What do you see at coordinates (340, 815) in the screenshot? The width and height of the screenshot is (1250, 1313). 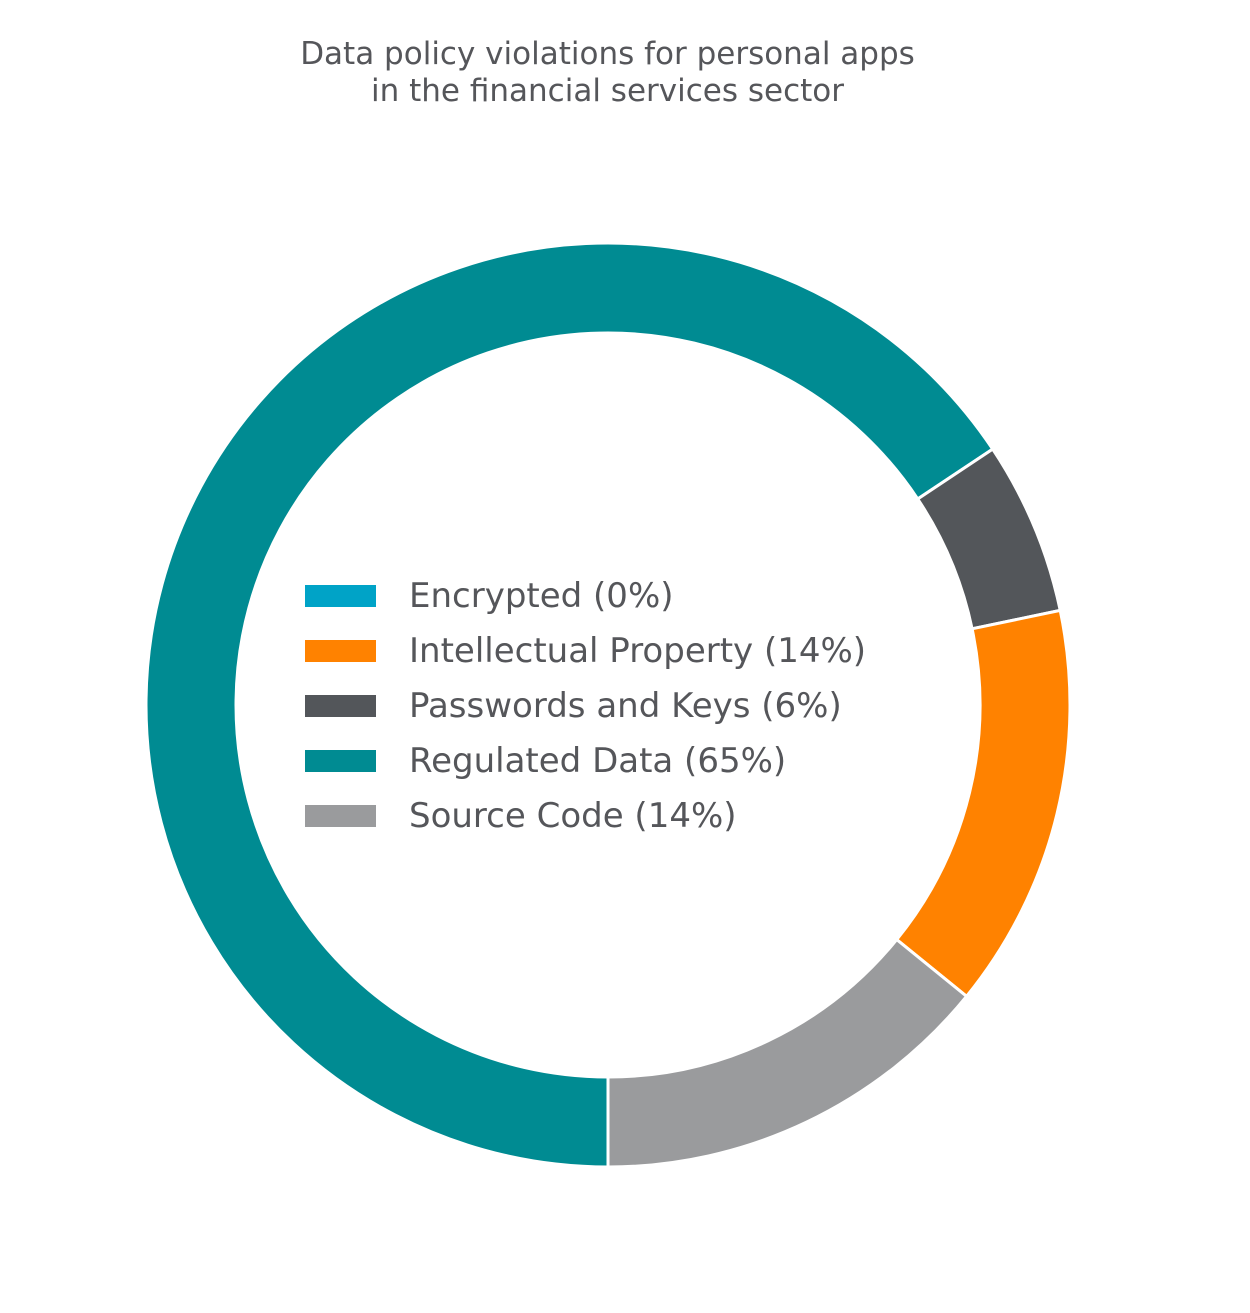 I see `legend-swatch-source-code` at bounding box center [340, 815].